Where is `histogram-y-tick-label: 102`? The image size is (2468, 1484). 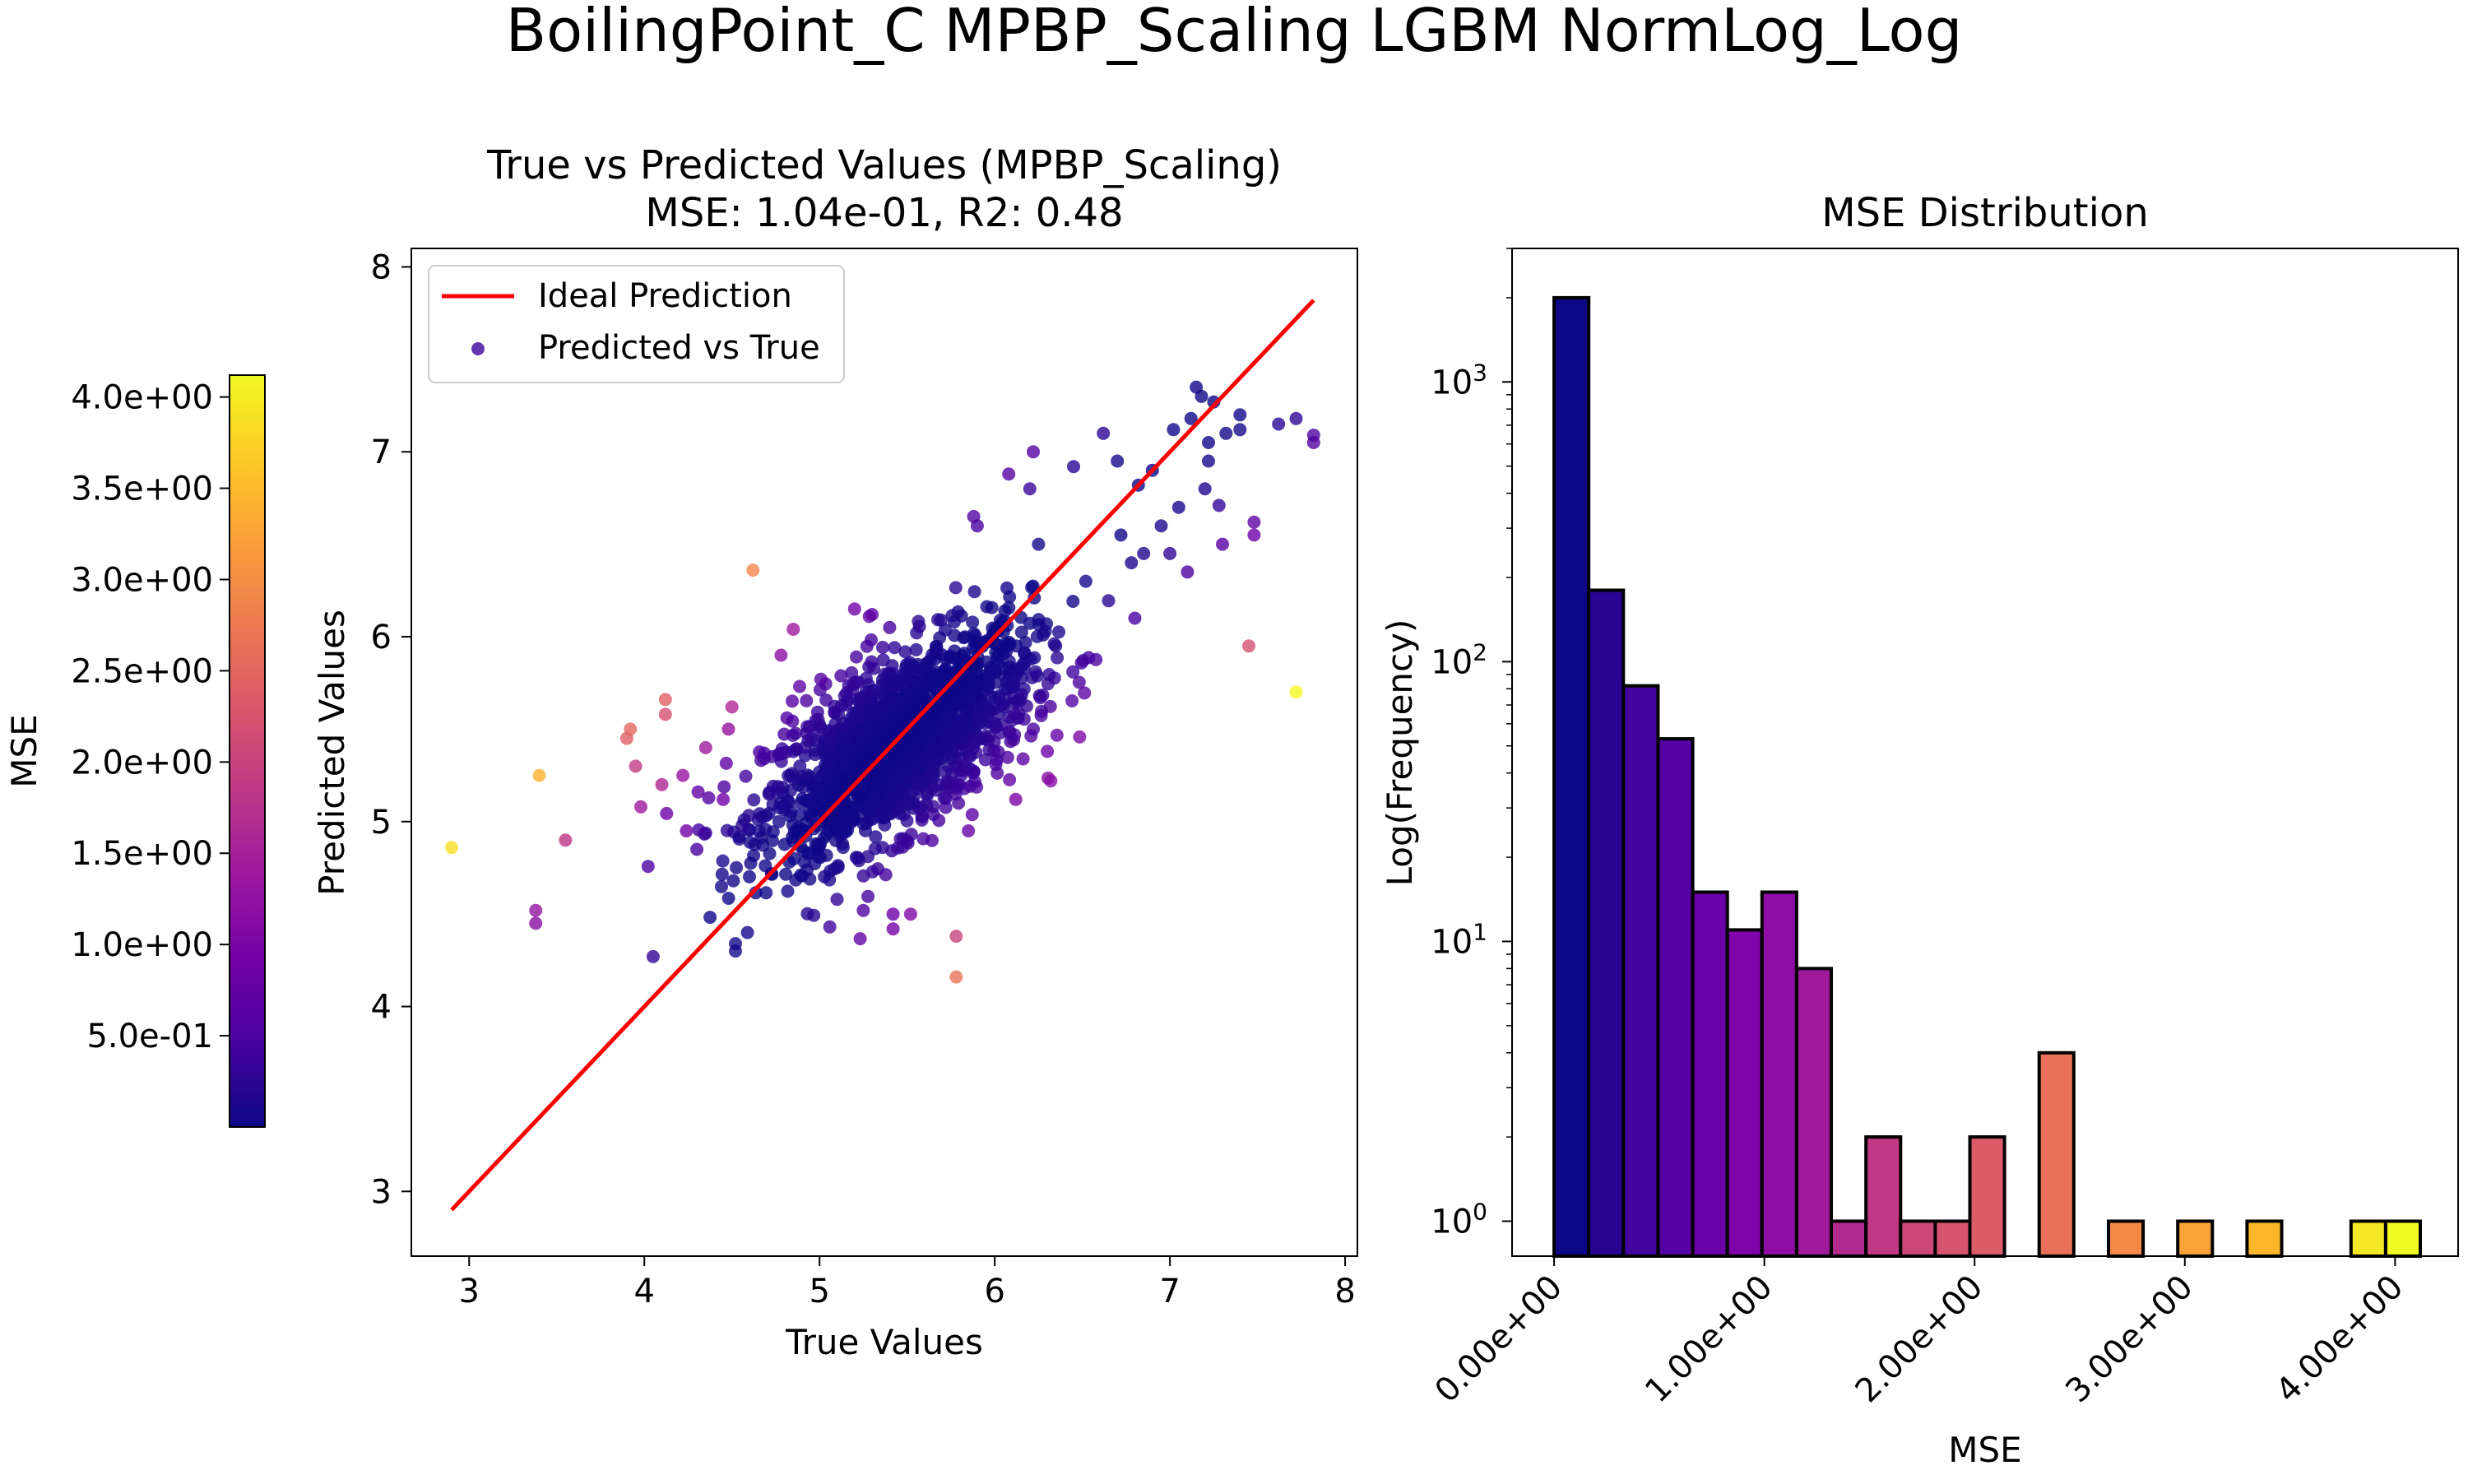
histogram-y-tick-label: 102 is located at coordinates (1459, 659).